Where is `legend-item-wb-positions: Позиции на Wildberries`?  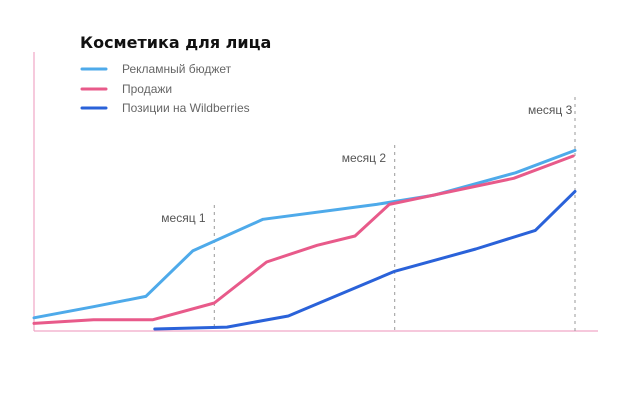 legend-item-wb-positions: Позиции на Wildberries is located at coordinates (165, 108).